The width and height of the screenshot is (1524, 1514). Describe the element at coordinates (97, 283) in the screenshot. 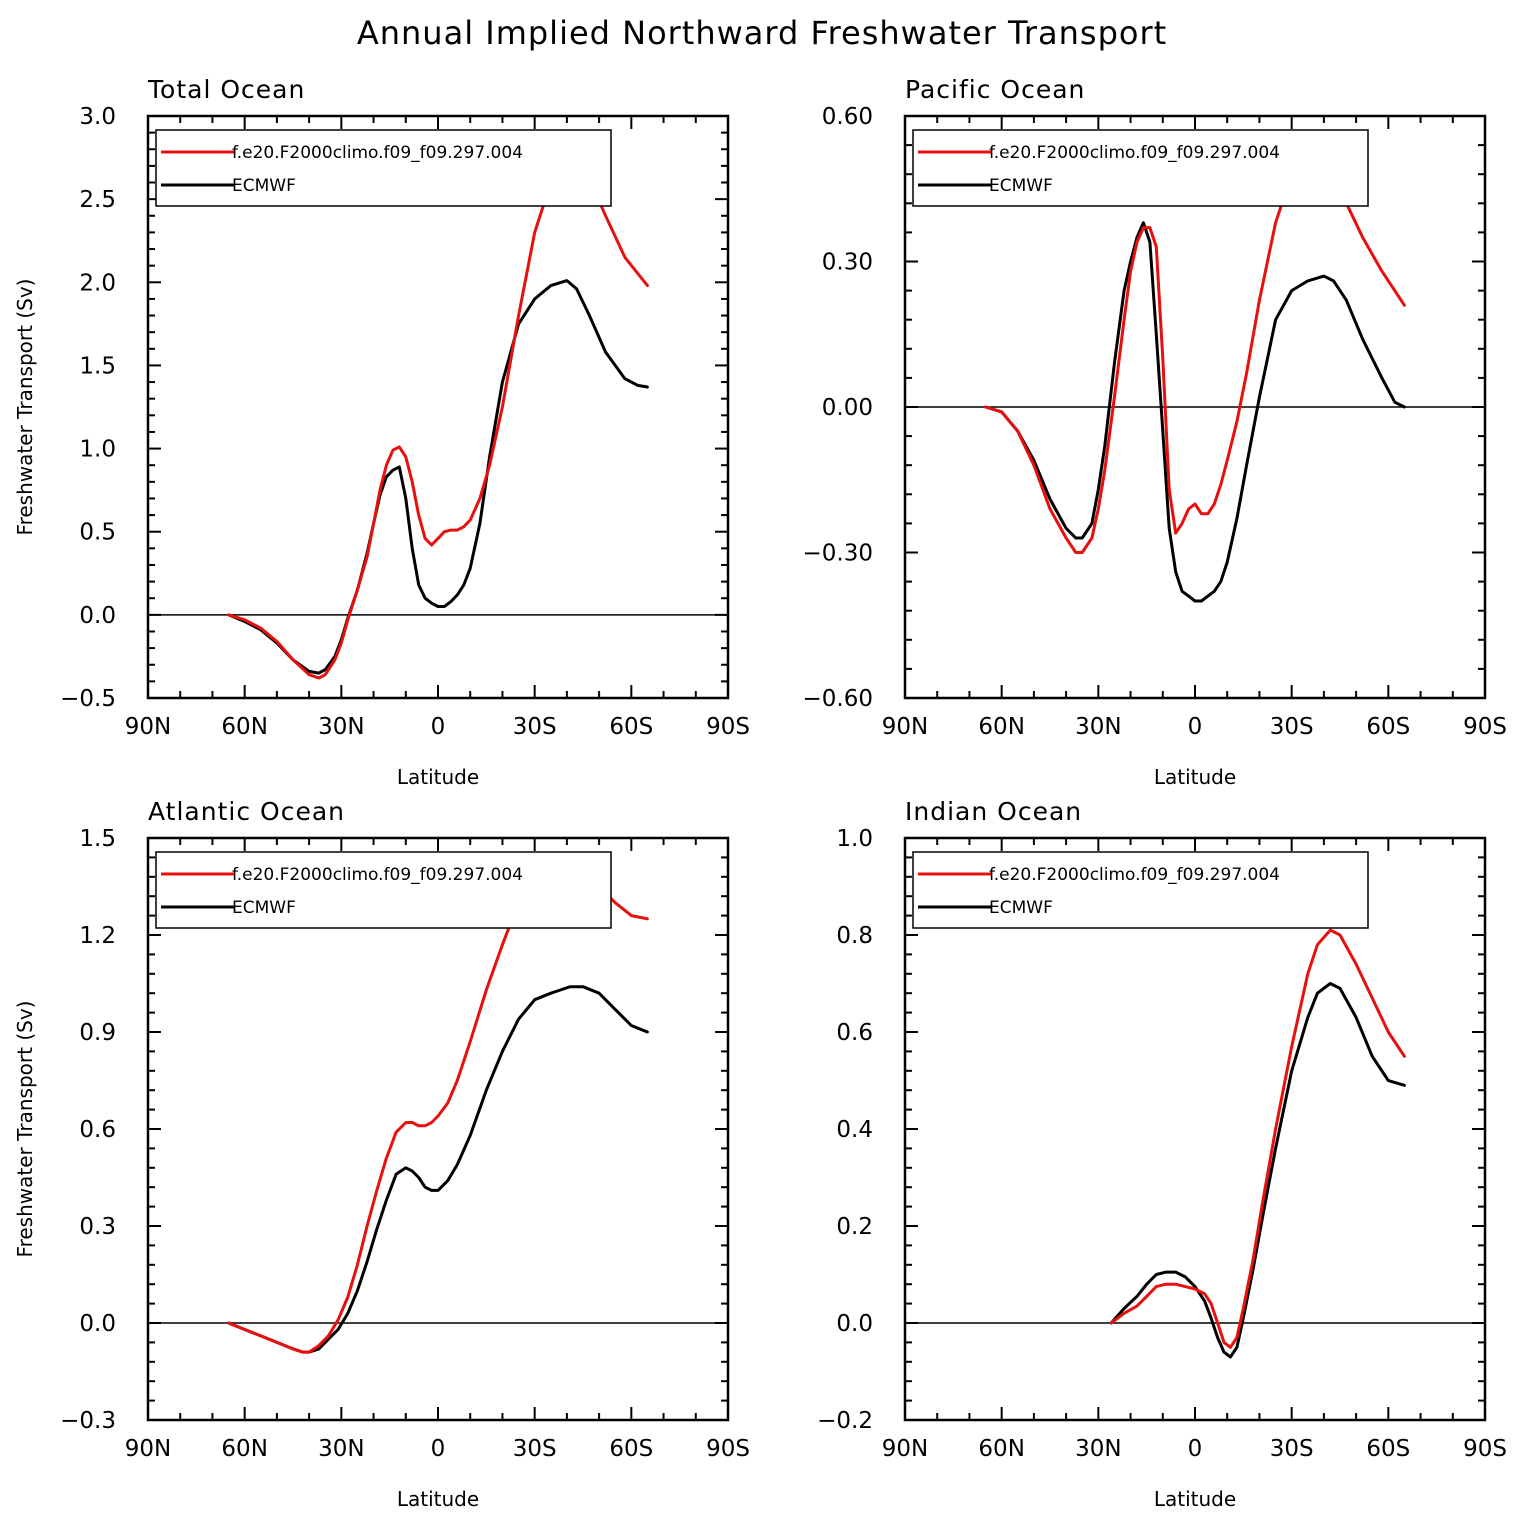

I see `y-tick-label: 2.0` at that location.